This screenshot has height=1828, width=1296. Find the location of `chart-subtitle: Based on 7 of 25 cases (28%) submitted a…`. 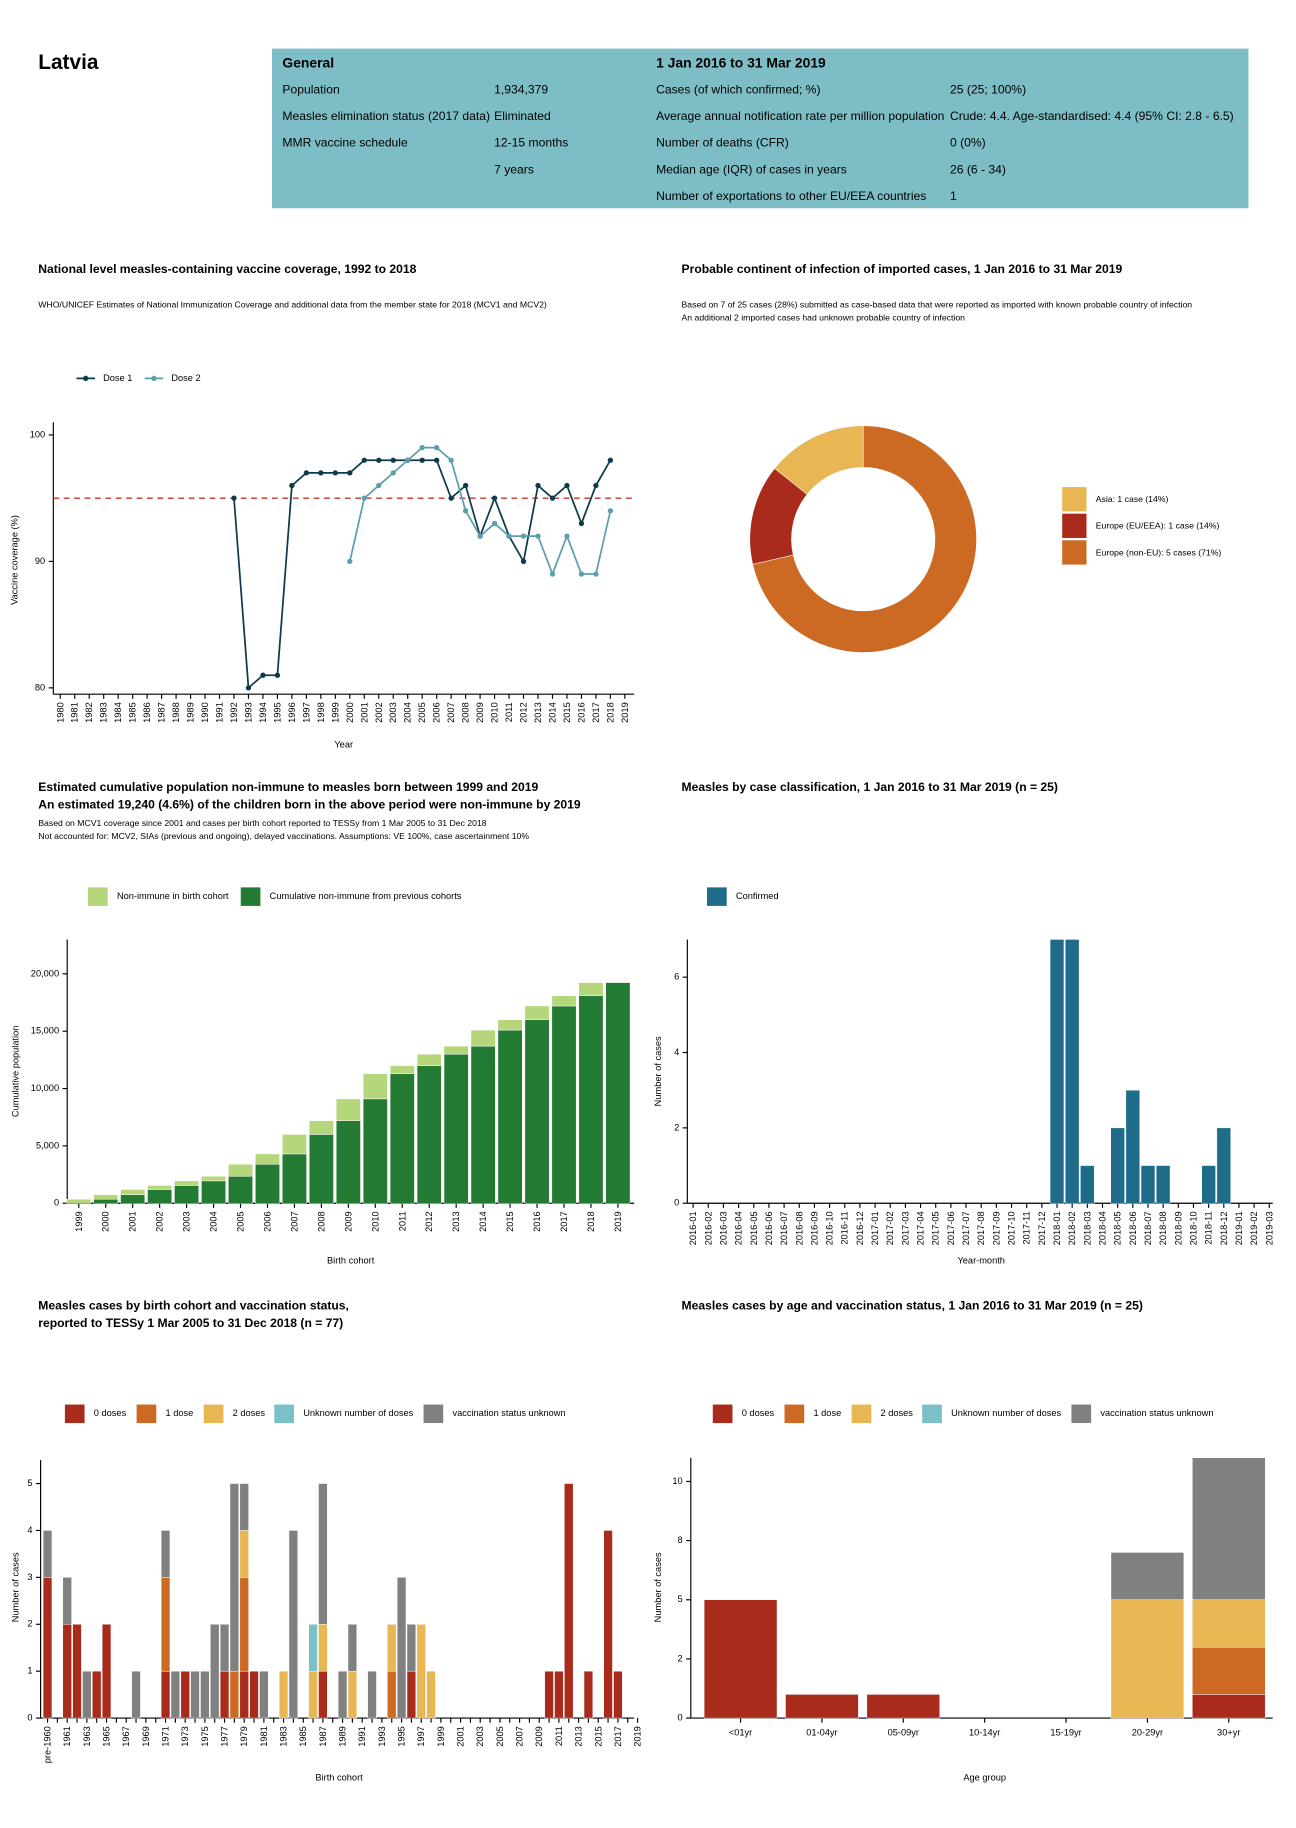

chart-subtitle: Based on 7 of 25 cases (28%) submitted a… is located at coordinates (937, 305).